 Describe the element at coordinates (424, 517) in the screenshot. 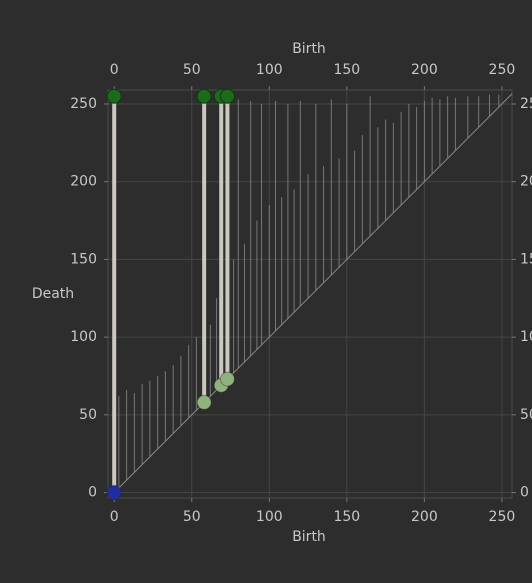

I see `x-tick-label: 200` at that location.